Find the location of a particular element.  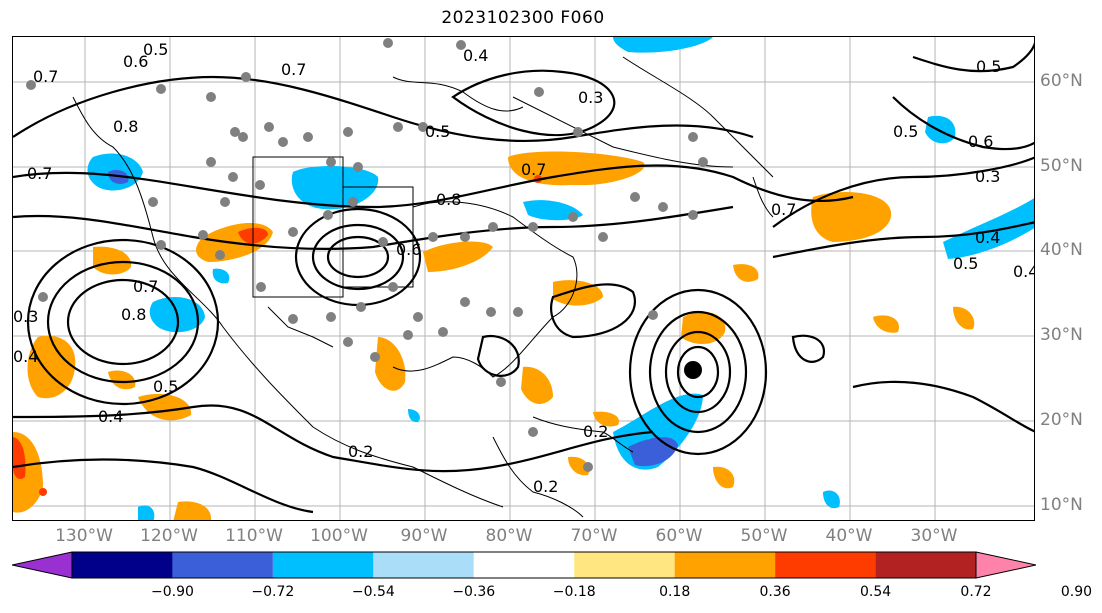

map-title: 2023102300 F060 is located at coordinates (523, 18).